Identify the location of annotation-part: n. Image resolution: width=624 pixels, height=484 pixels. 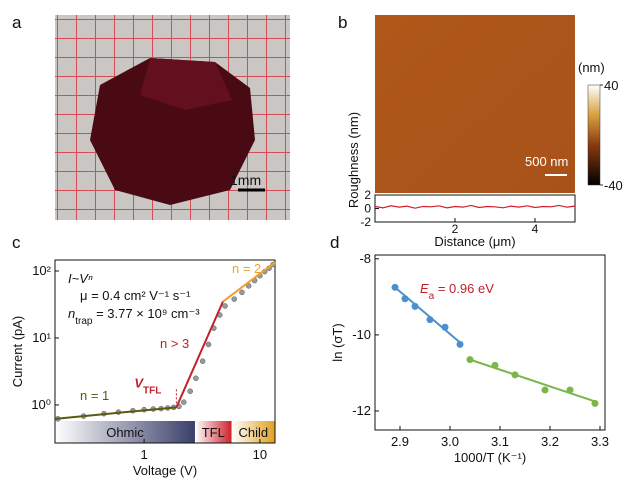
(71, 313).